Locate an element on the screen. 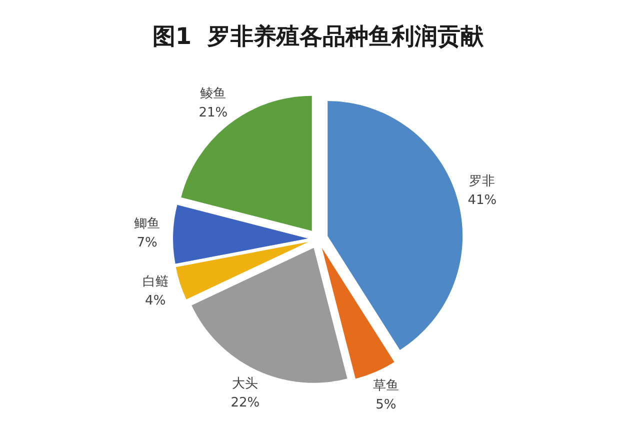 The image size is (640, 428). data-label: 22% is located at coordinates (245, 402).